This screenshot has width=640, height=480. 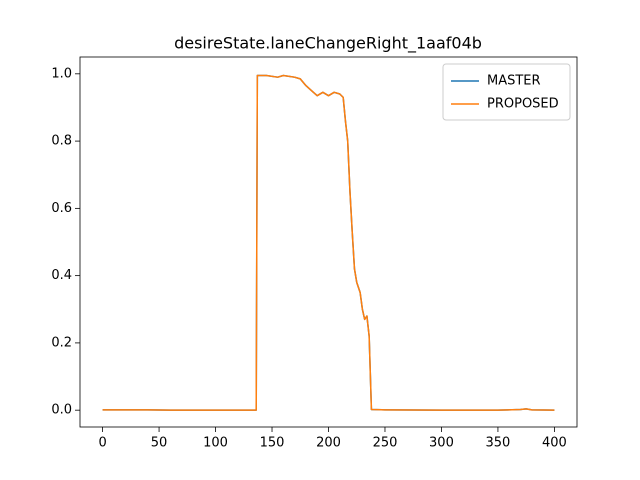 What do you see at coordinates (328, 443) in the screenshot?
I see `x-tick-label: 200` at bounding box center [328, 443].